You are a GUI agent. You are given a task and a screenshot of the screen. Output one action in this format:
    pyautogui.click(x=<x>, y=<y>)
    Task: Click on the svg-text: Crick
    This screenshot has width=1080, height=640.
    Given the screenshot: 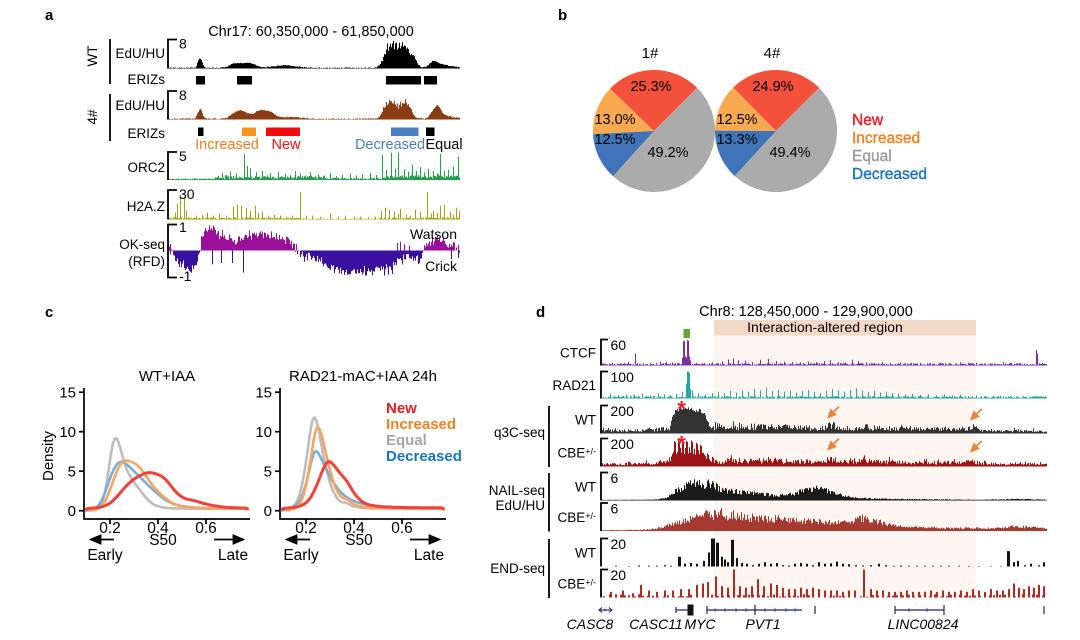 What is the action you would take?
    pyautogui.click(x=441, y=266)
    